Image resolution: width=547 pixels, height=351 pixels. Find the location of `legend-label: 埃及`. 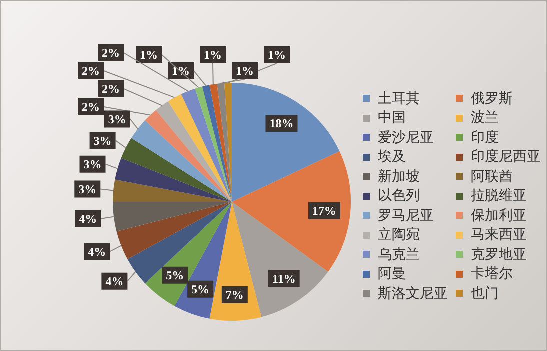

legend-label: 埃及 is located at coordinates (392, 157).